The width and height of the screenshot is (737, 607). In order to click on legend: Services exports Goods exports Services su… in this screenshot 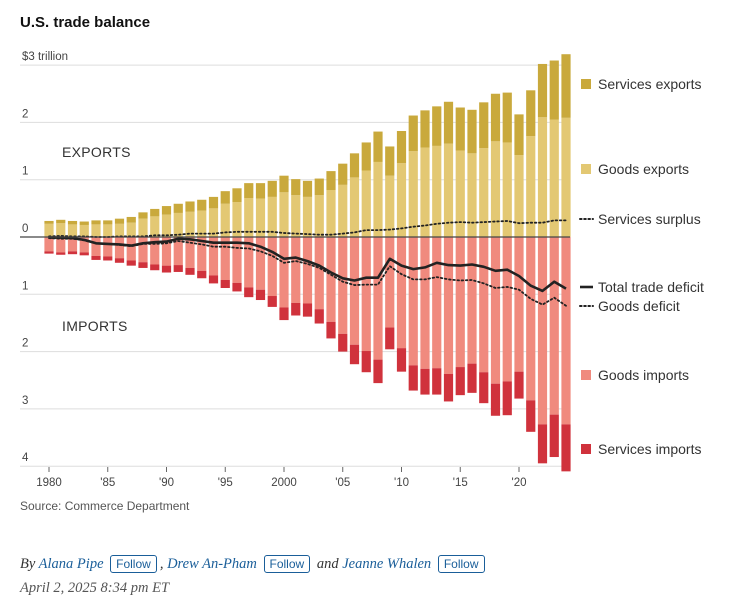, I will do `click(641, 266)`.